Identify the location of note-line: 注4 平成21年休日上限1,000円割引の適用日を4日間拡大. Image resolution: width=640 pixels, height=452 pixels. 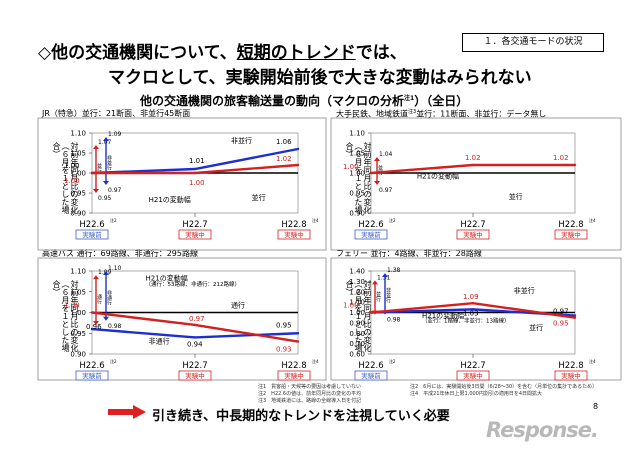
(476, 394).